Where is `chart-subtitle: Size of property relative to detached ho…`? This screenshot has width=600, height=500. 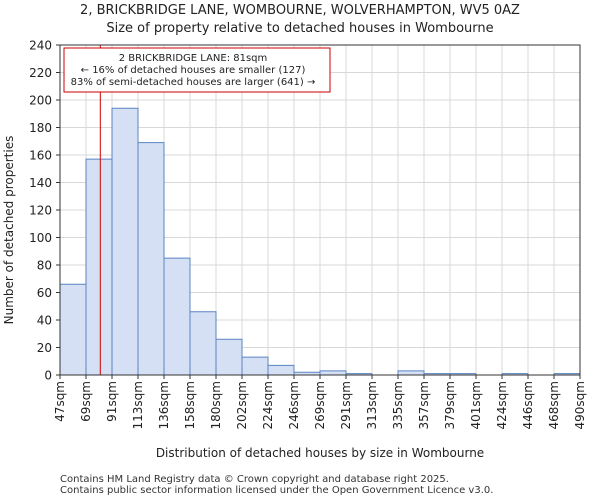 chart-subtitle: Size of property relative to detached ho… is located at coordinates (300, 28).